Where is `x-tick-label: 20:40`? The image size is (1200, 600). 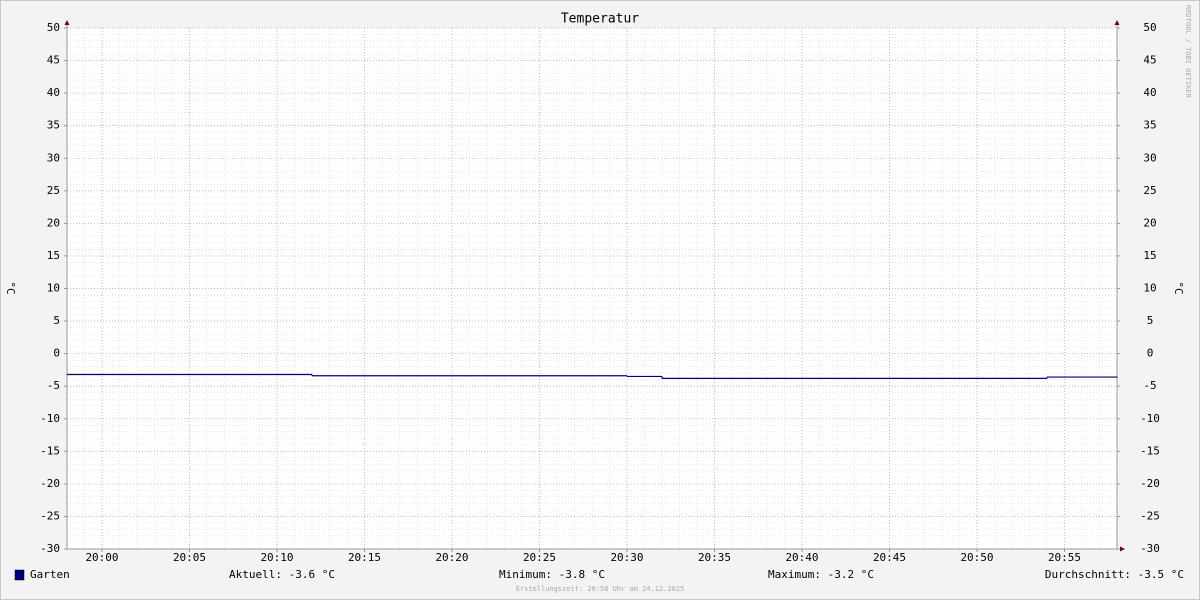
x-tick-label: 20:40 is located at coordinates (801, 557).